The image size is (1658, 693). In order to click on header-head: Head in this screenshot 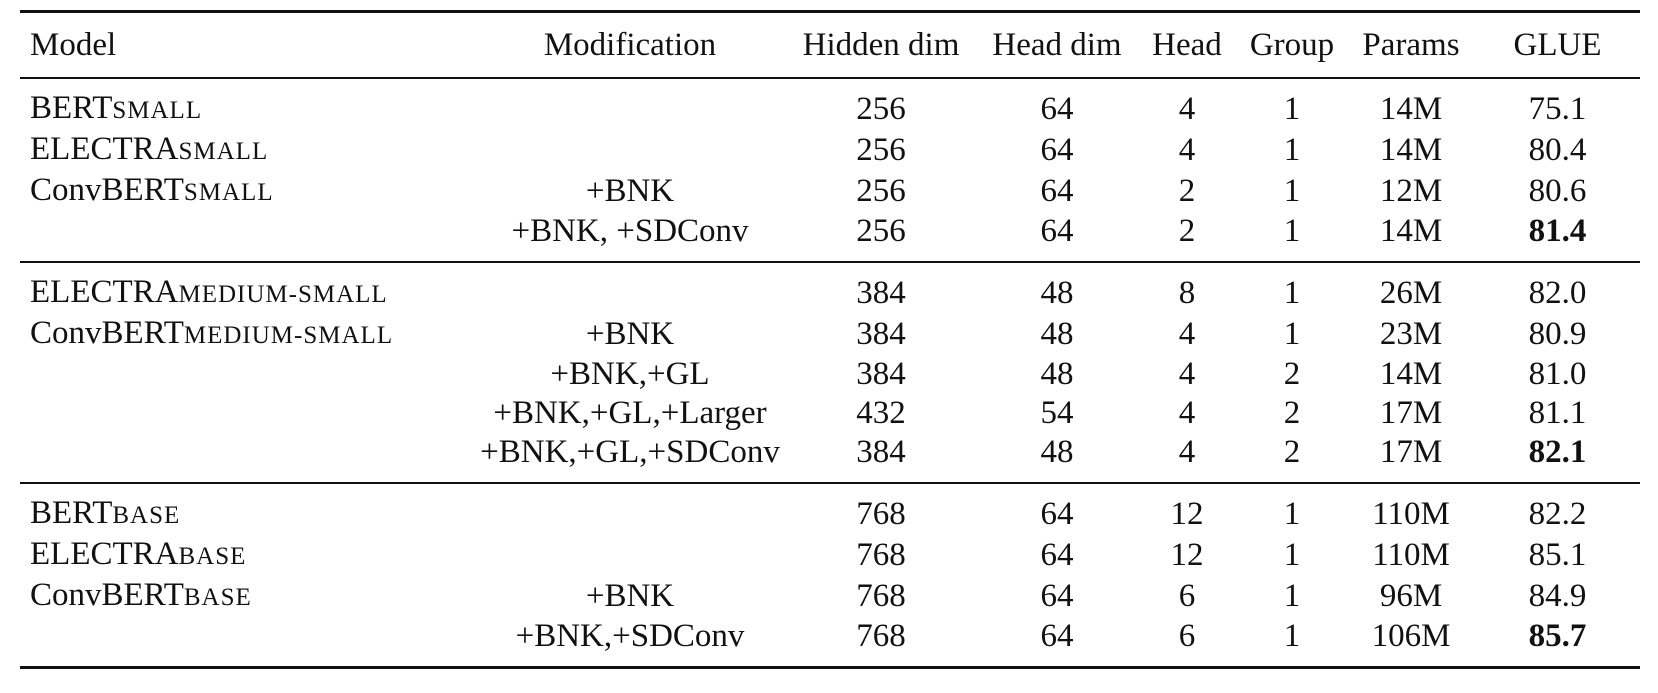, I will do `click(1187, 44)`.